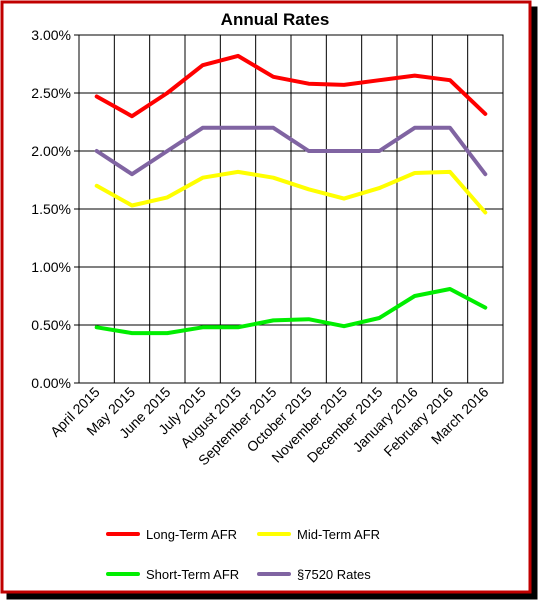 Image resolution: width=542 pixels, height=607 pixels. What do you see at coordinates (334, 574) in the screenshot?
I see `legend-label: §7520 Rates` at bounding box center [334, 574].